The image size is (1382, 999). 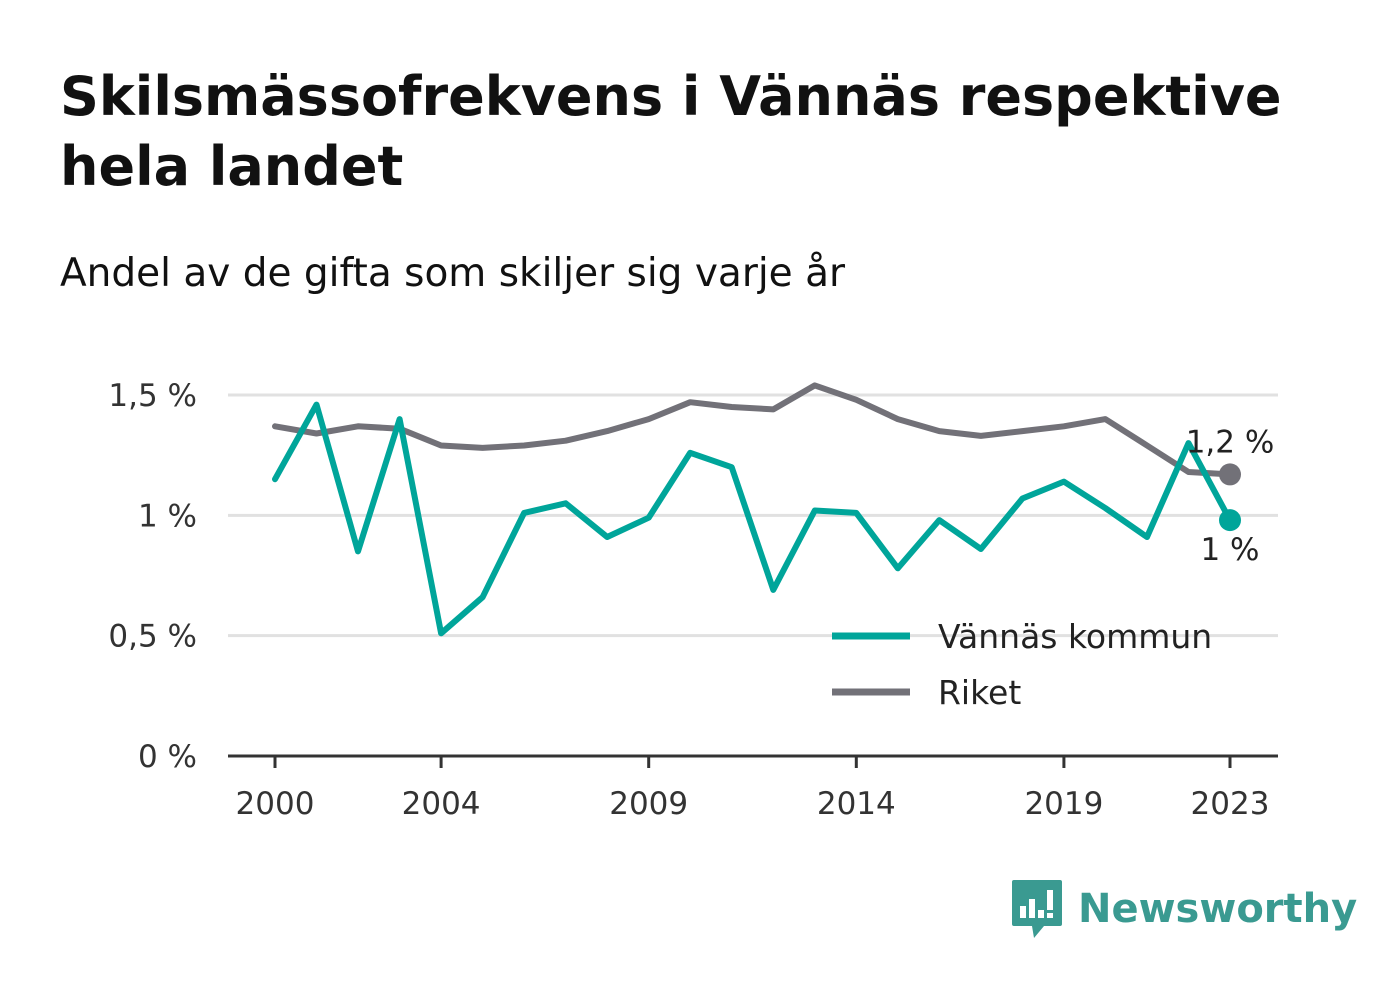 What do you see at coordinates (1230, 474) in the screenshot?
I see `series-end-point-riket` at bounding box center [1230, 474].